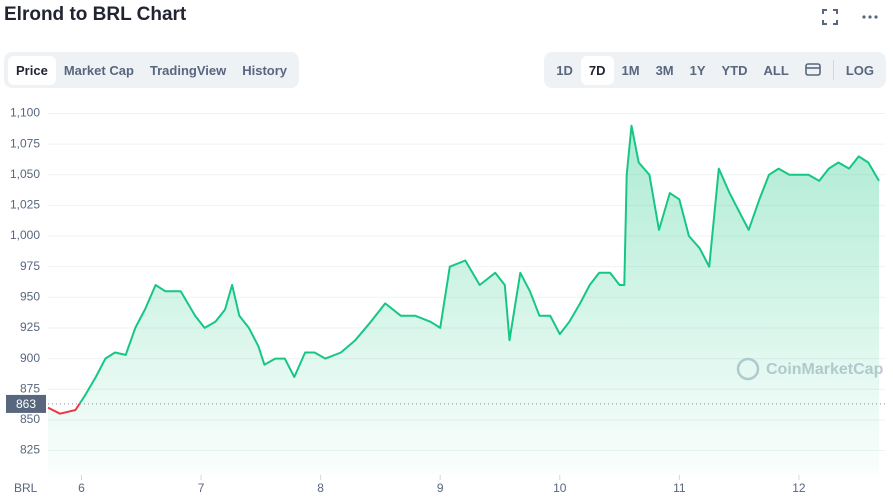 The image size is (893, 500). I want to click on x-tick-label: 10, so click(560, 488).